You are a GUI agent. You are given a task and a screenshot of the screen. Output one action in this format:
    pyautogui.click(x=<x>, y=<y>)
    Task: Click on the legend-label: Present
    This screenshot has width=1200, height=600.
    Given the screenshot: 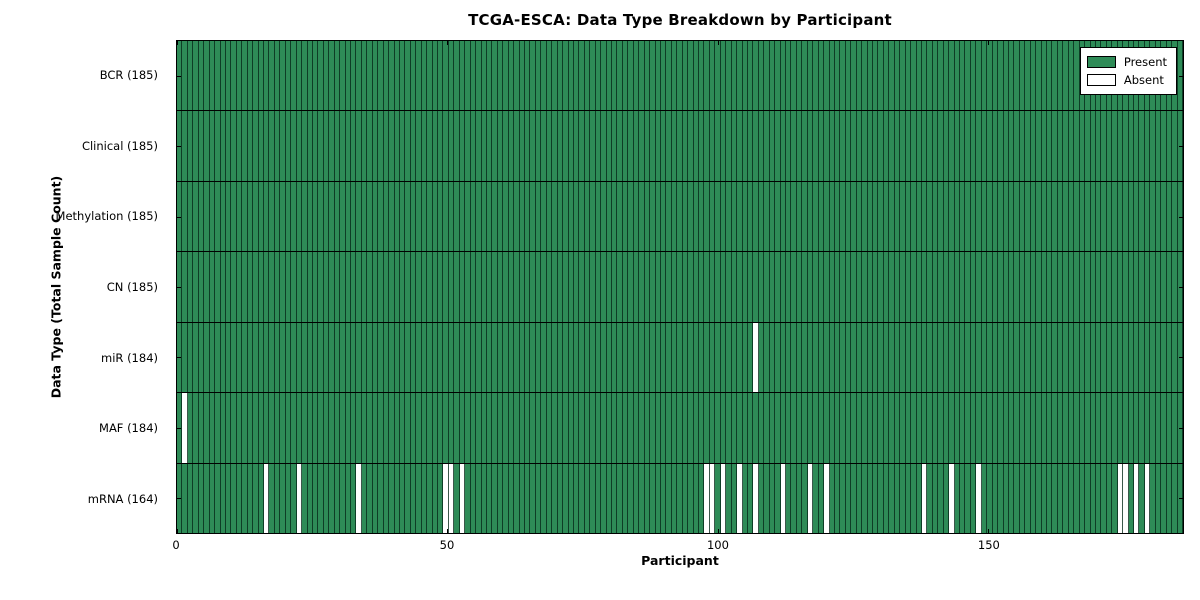 What is the action you would take?
    pyautogui.click(x=1145, y=62)
    